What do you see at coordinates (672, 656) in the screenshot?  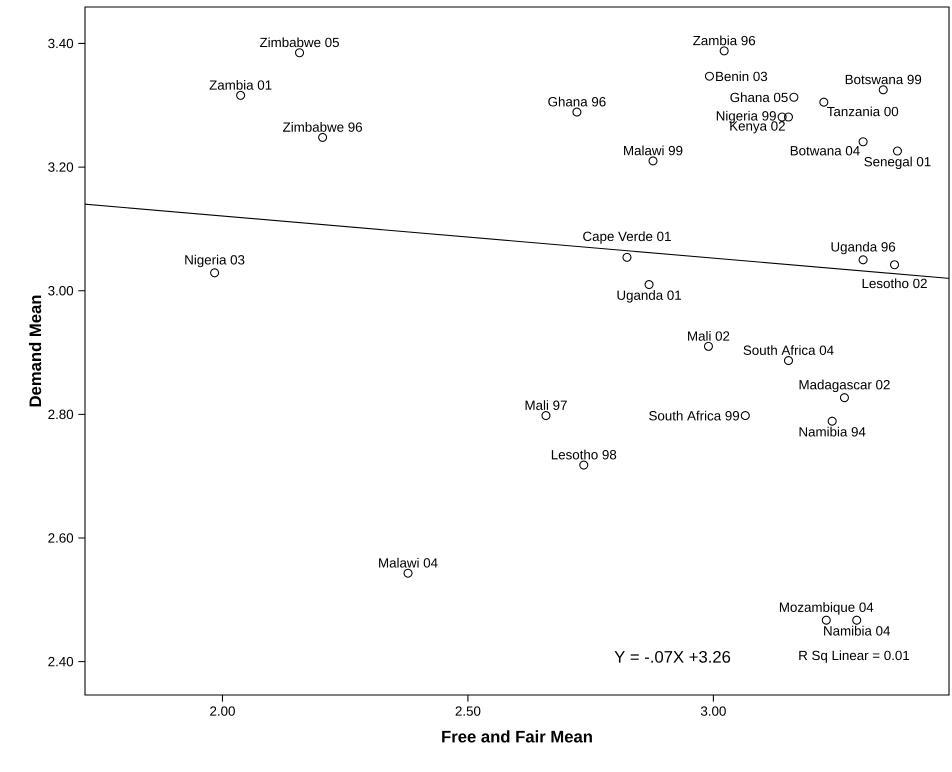 I see `annotation: Y = -.07X +3.26` at bounding box center [672, 656].